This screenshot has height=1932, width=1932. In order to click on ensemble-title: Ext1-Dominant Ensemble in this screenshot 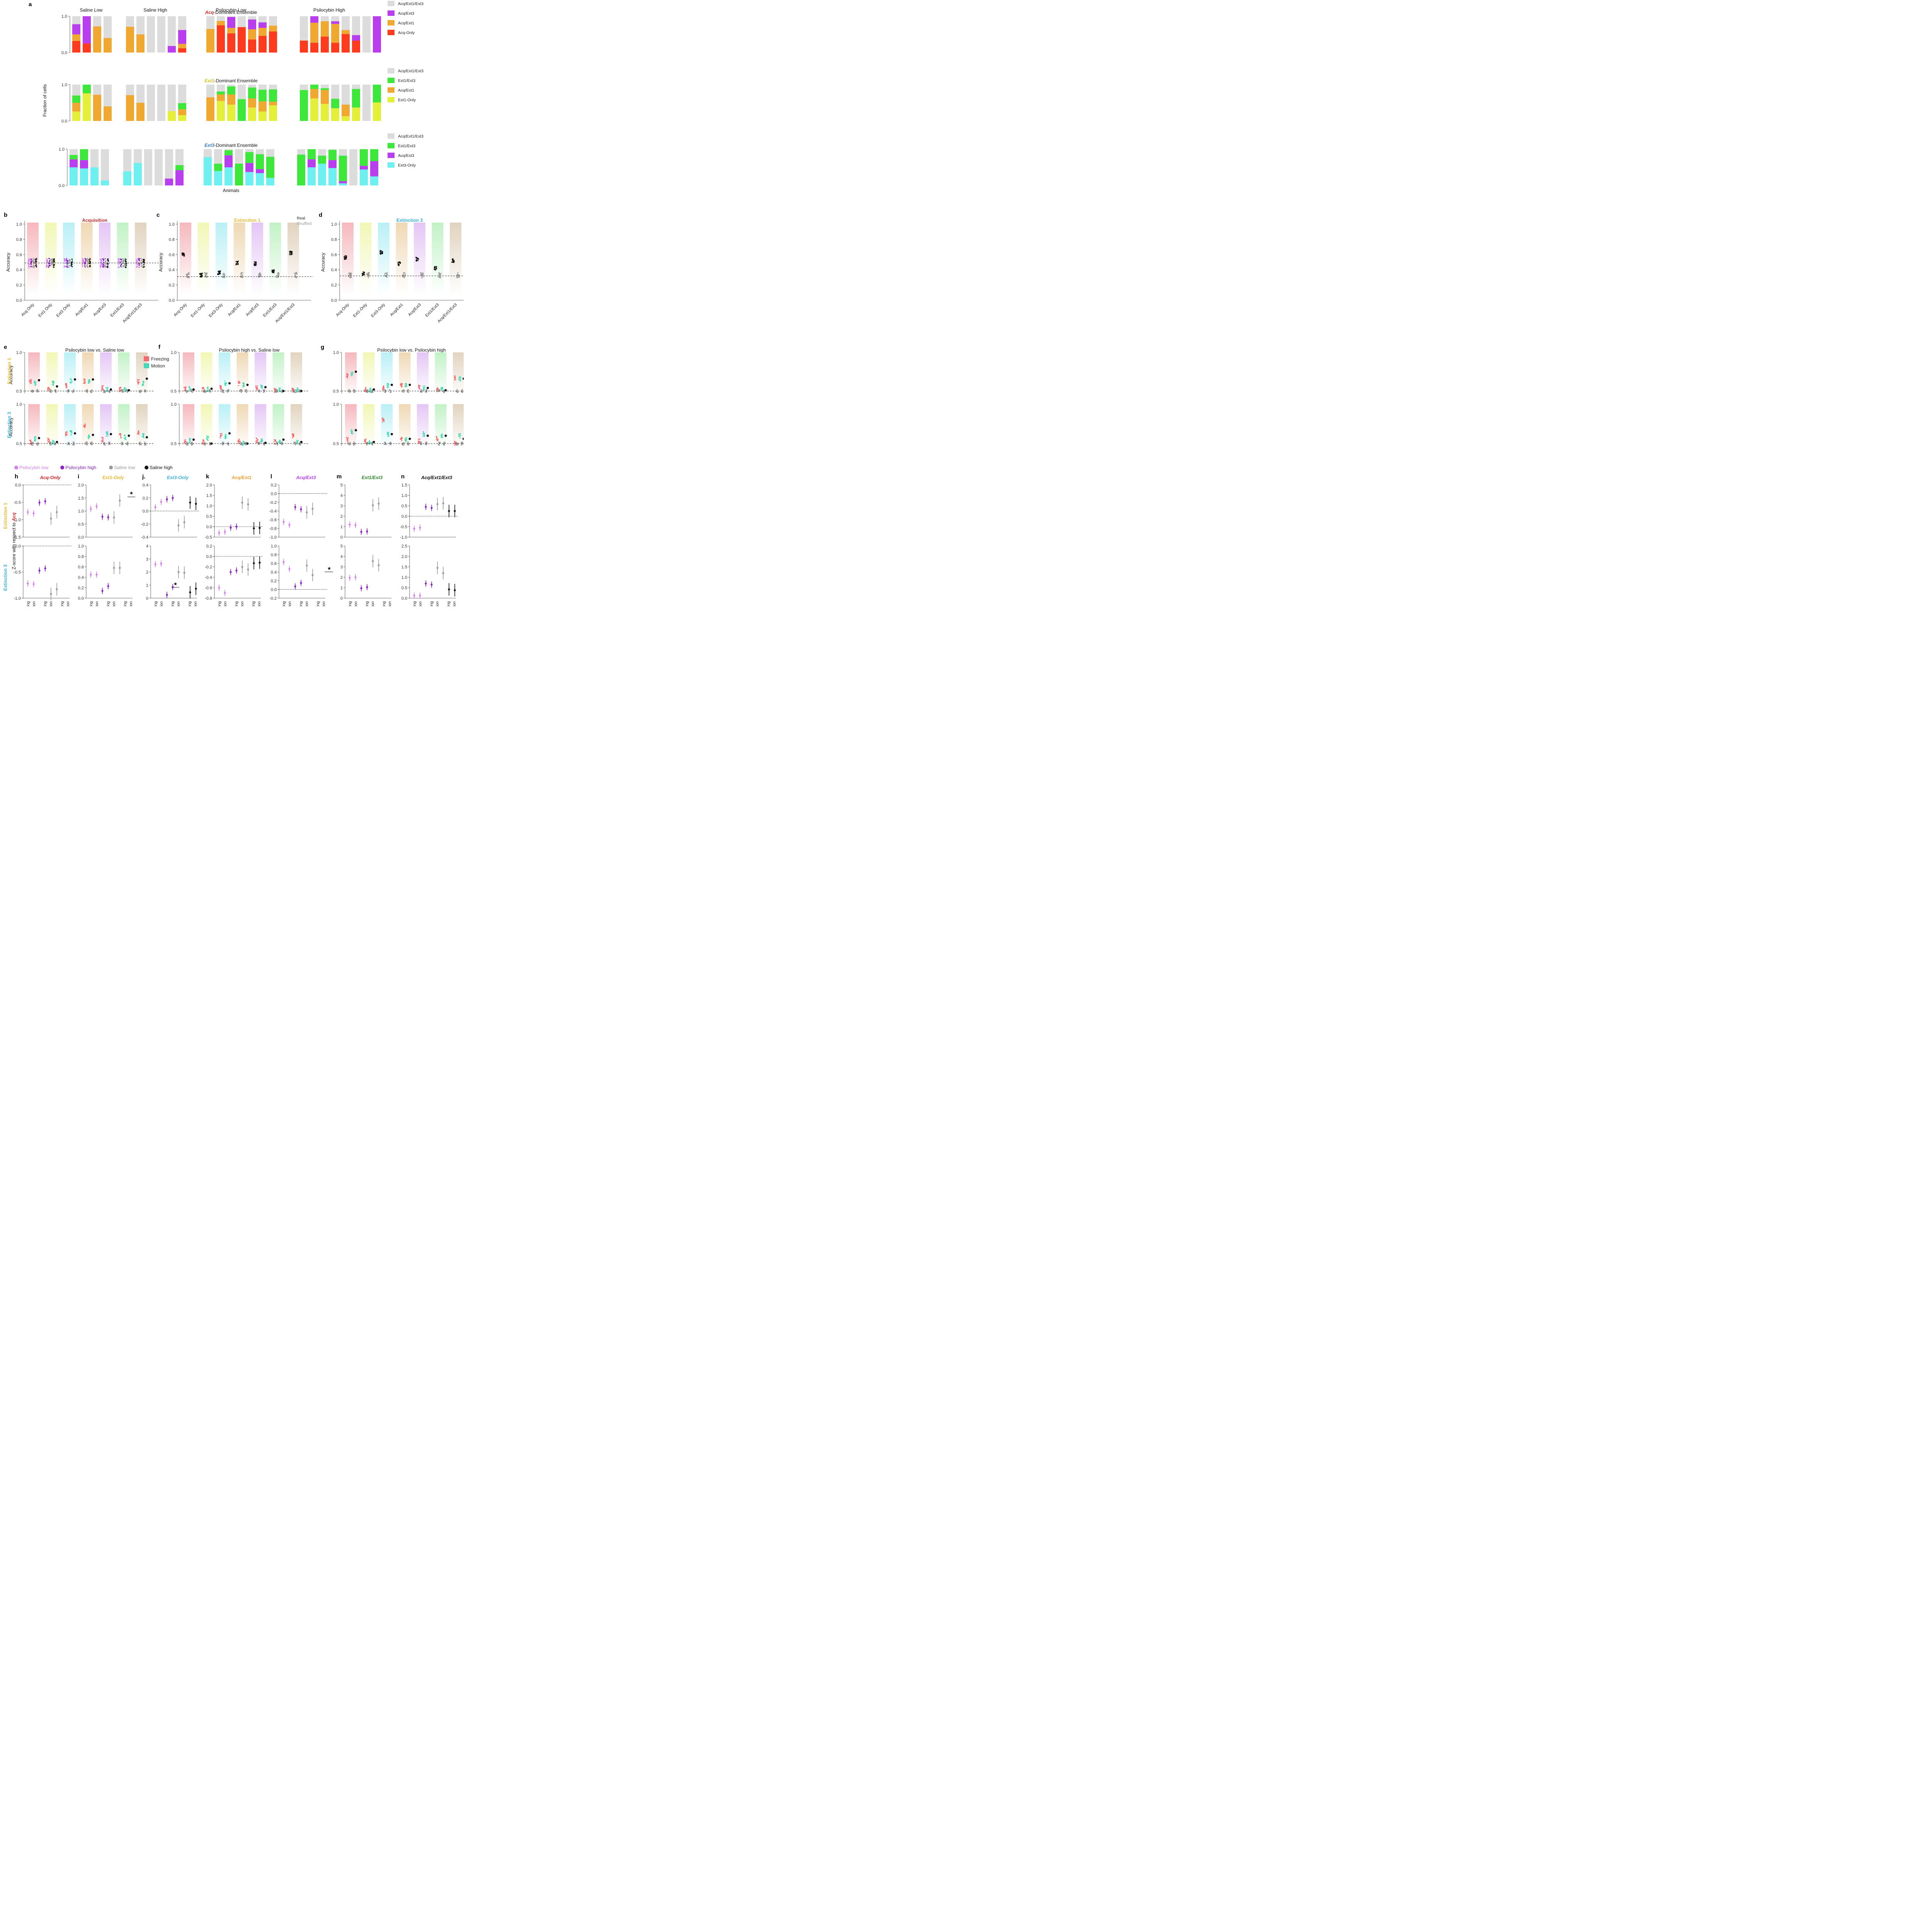, I will do `click(231, 81)`.